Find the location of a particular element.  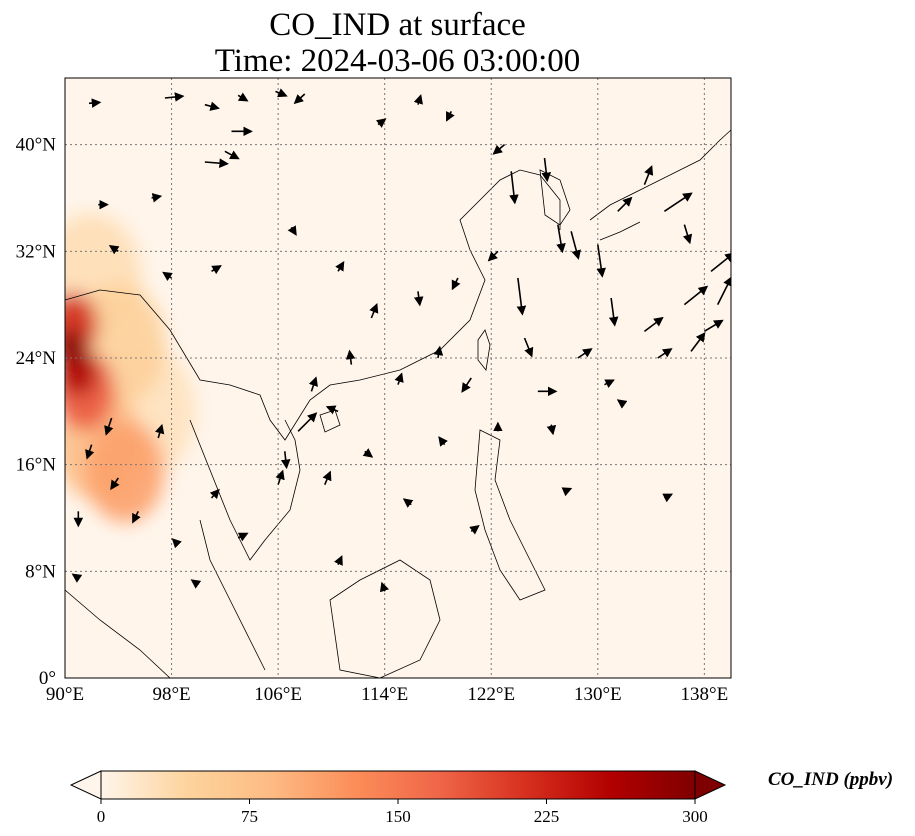

colorbar-tick-label: 0 is located at coordinates (101, 816).